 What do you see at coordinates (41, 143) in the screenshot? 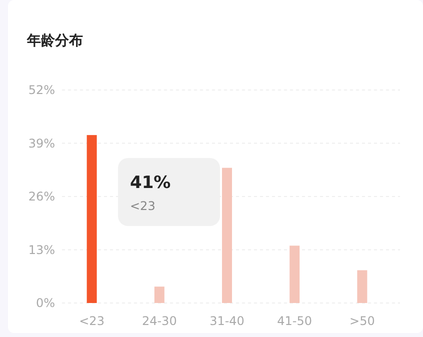
I see `y-tick-label: 39%` at bounding box center [41, 143].